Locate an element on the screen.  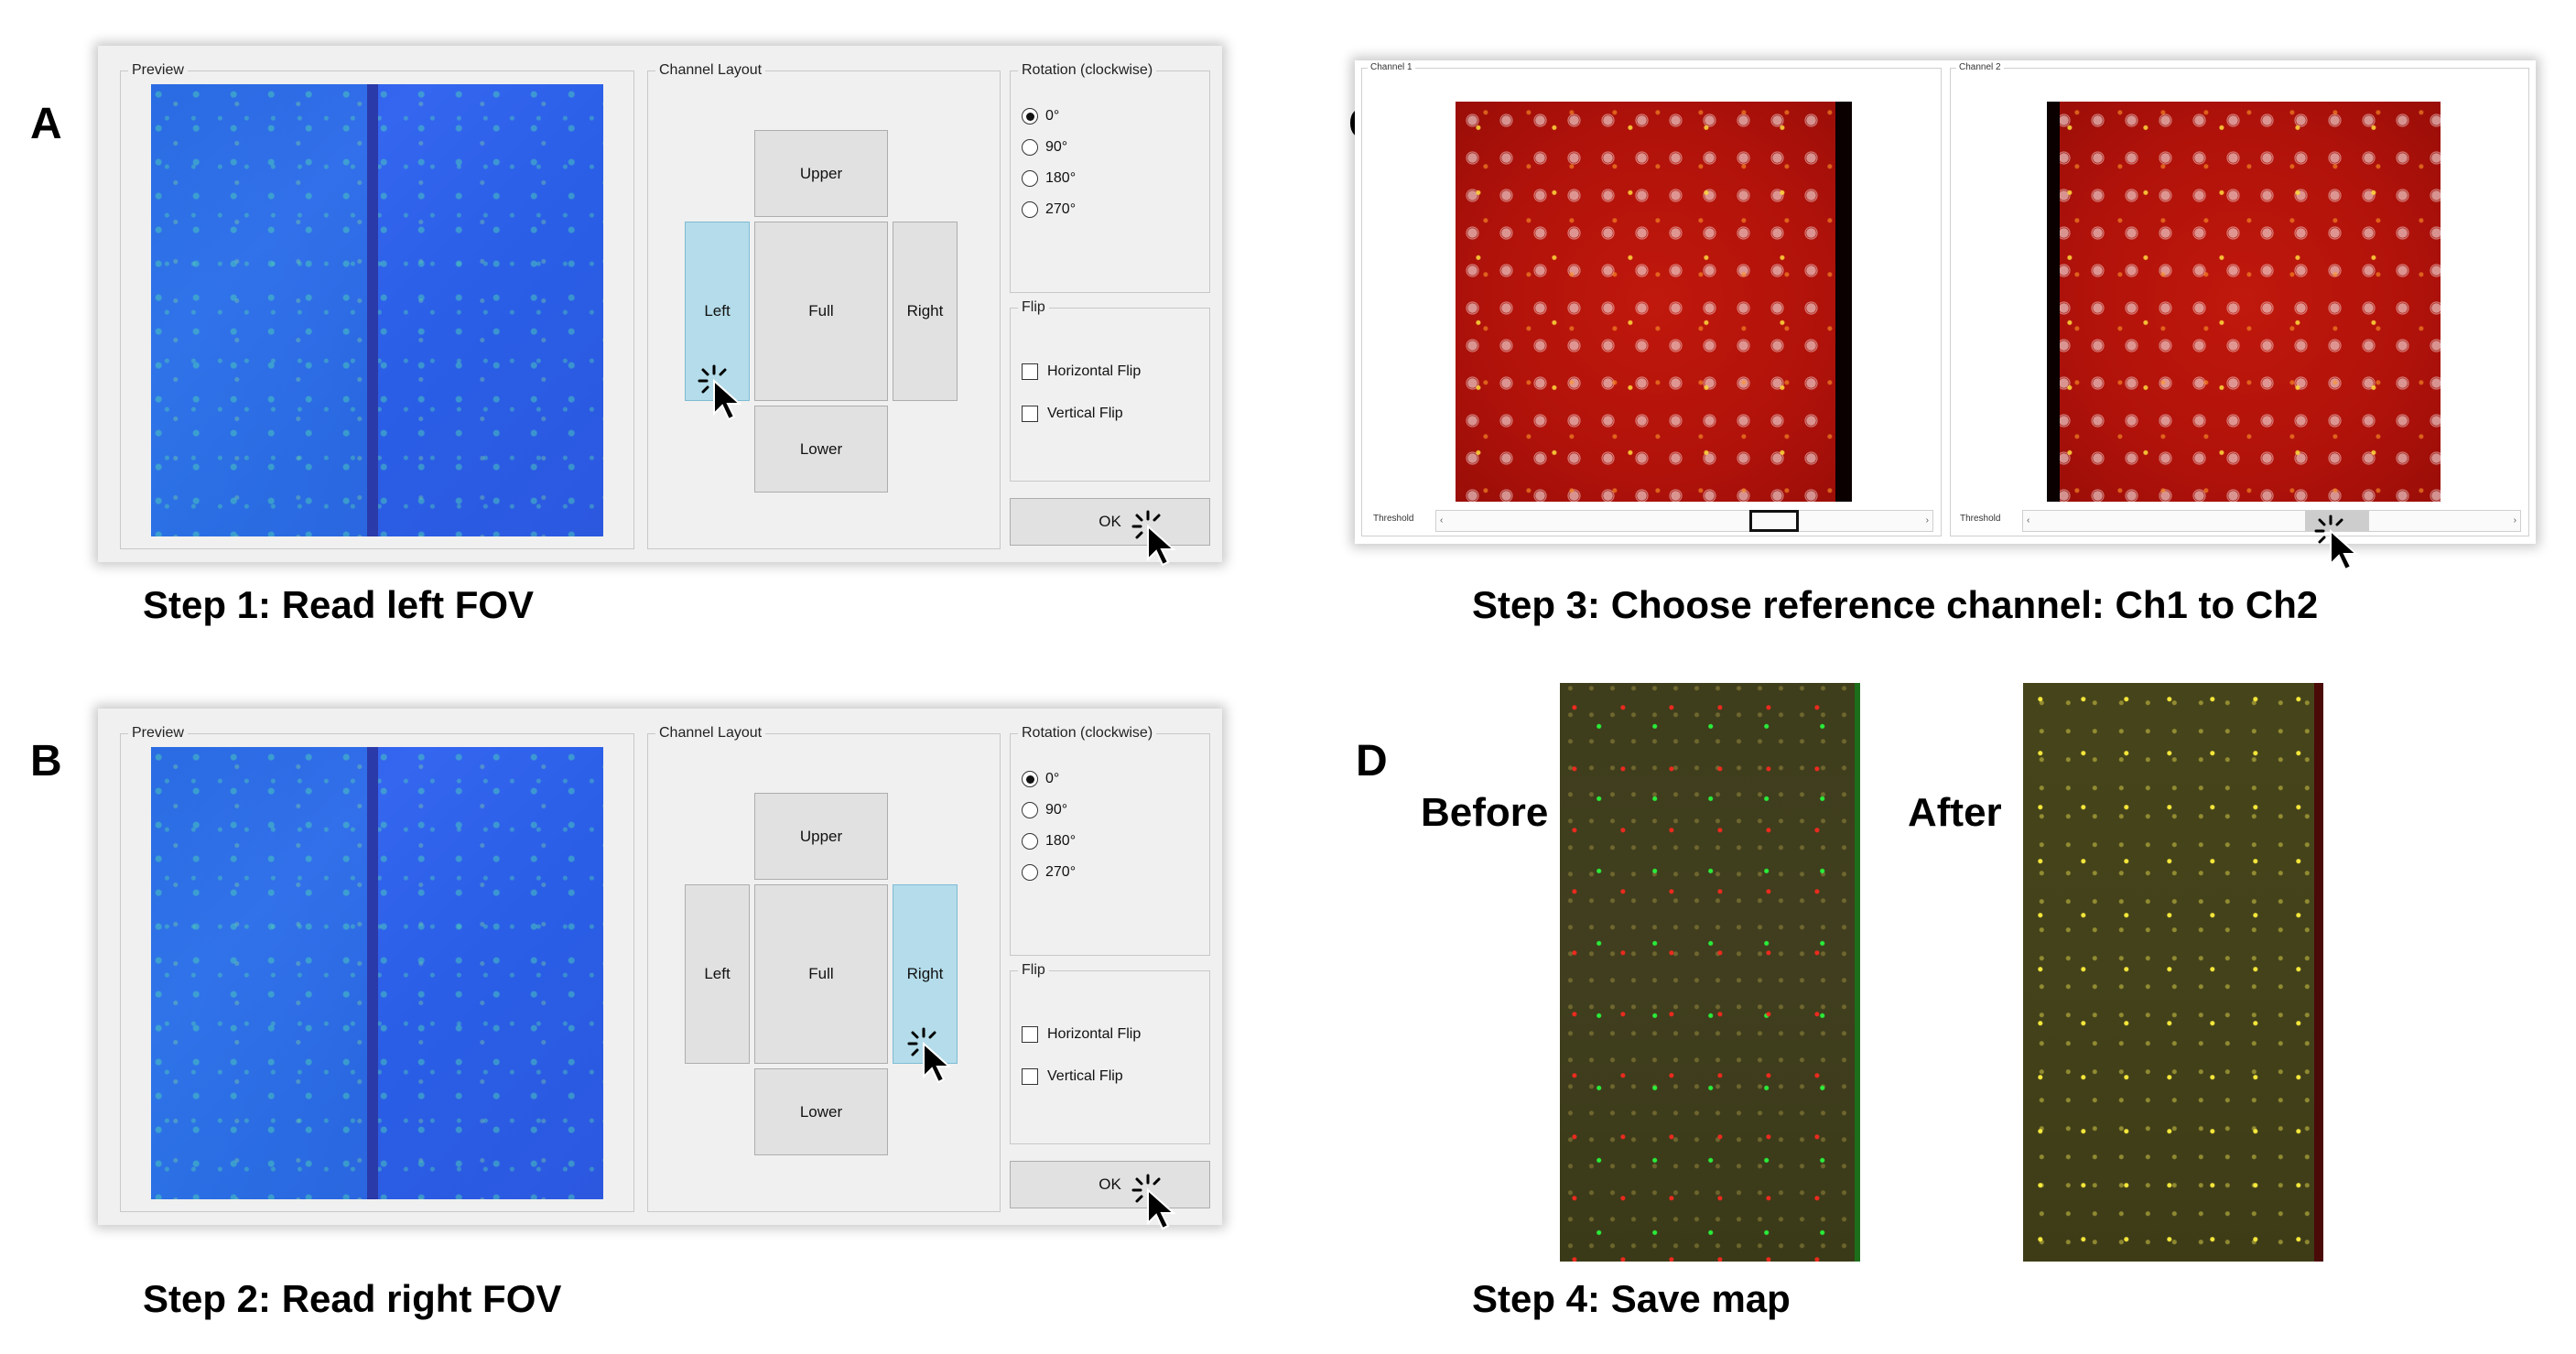
panel-letter-b: B is located at coordinates (46, 761).